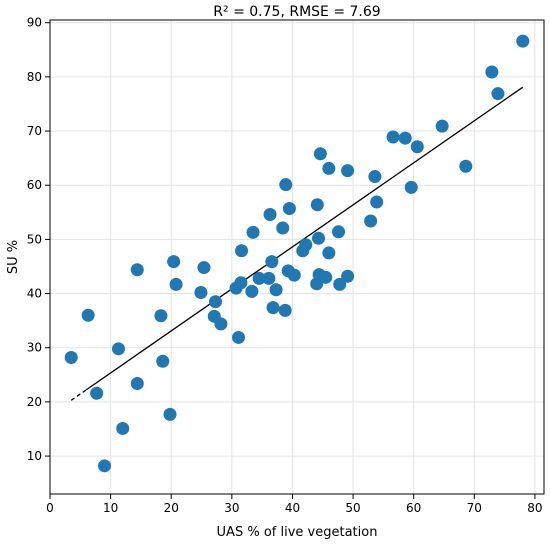  Describe the element at coordinates (110, 508) in the screenshot. I see `x-tick-label: 10` at that location.